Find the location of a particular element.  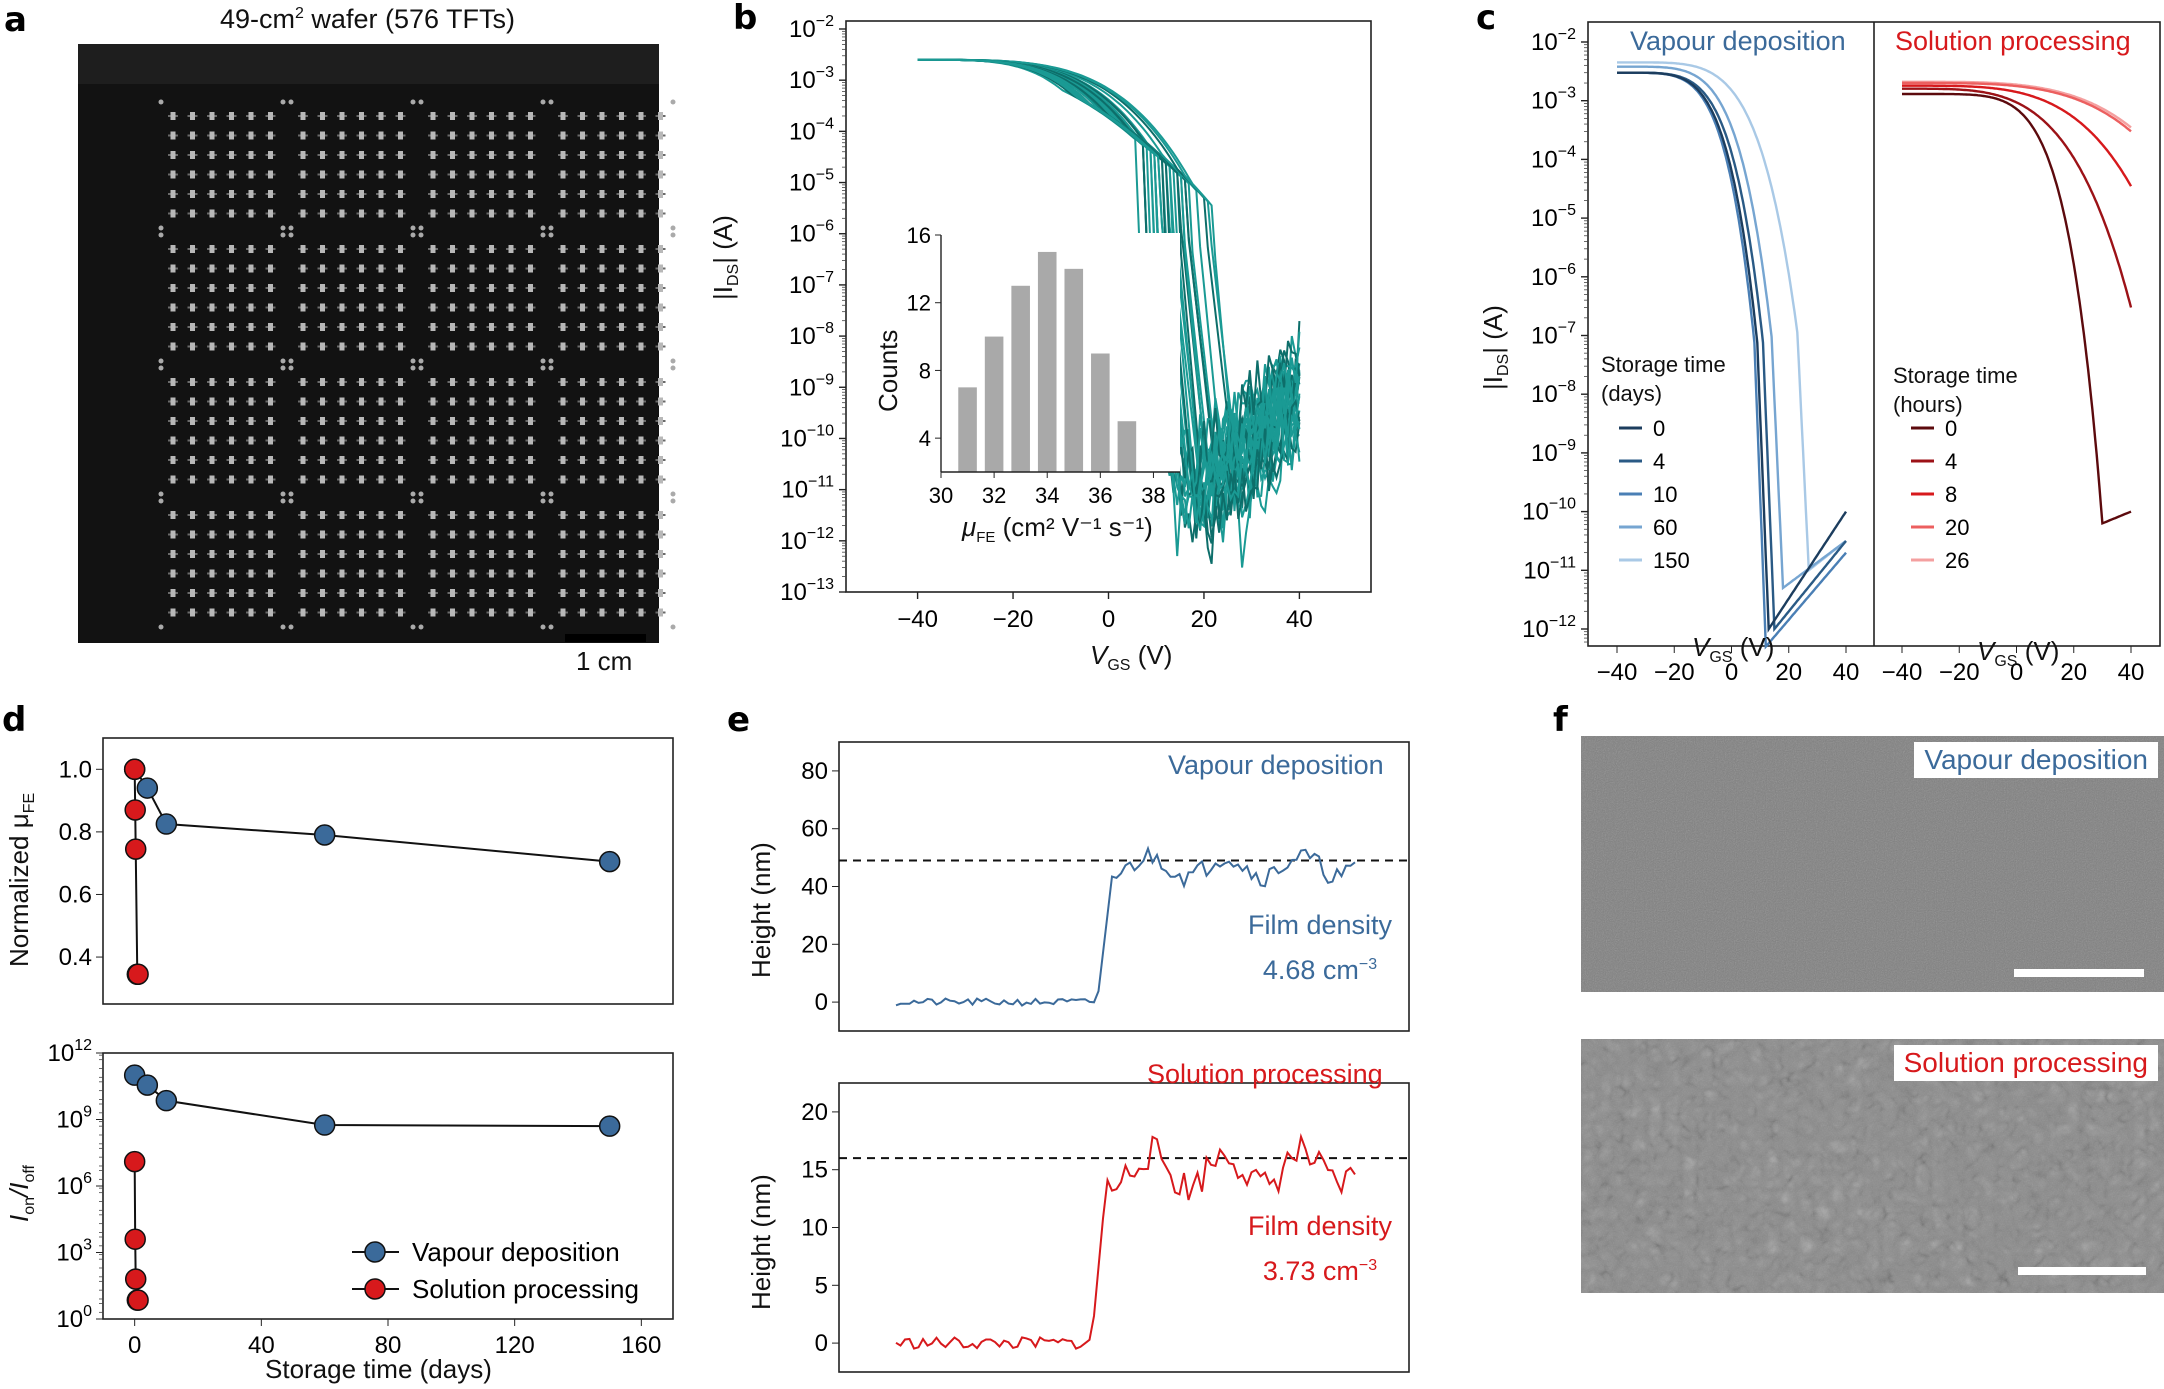

inset-xtick-label: 36 is located at coordinates (1100, 495).